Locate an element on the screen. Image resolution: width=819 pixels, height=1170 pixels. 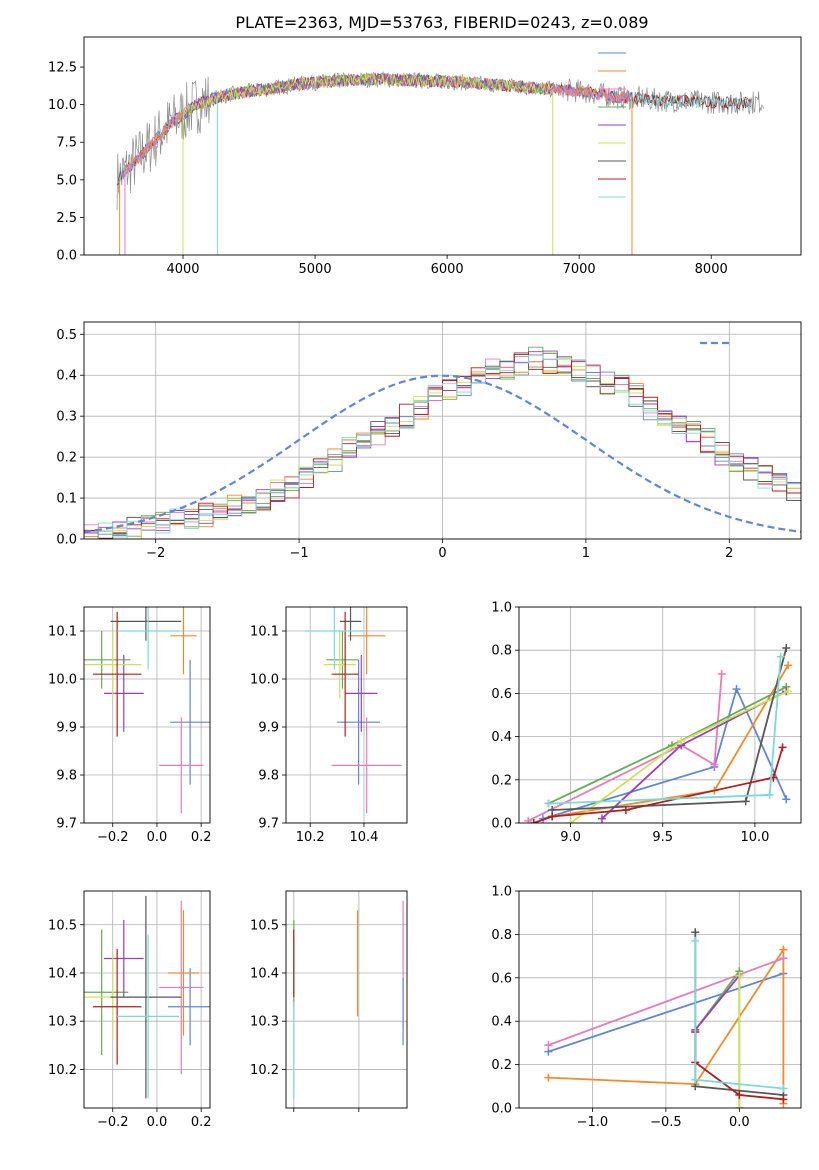
histogram-kroupa_elodie is located at coordinates (442, 448).